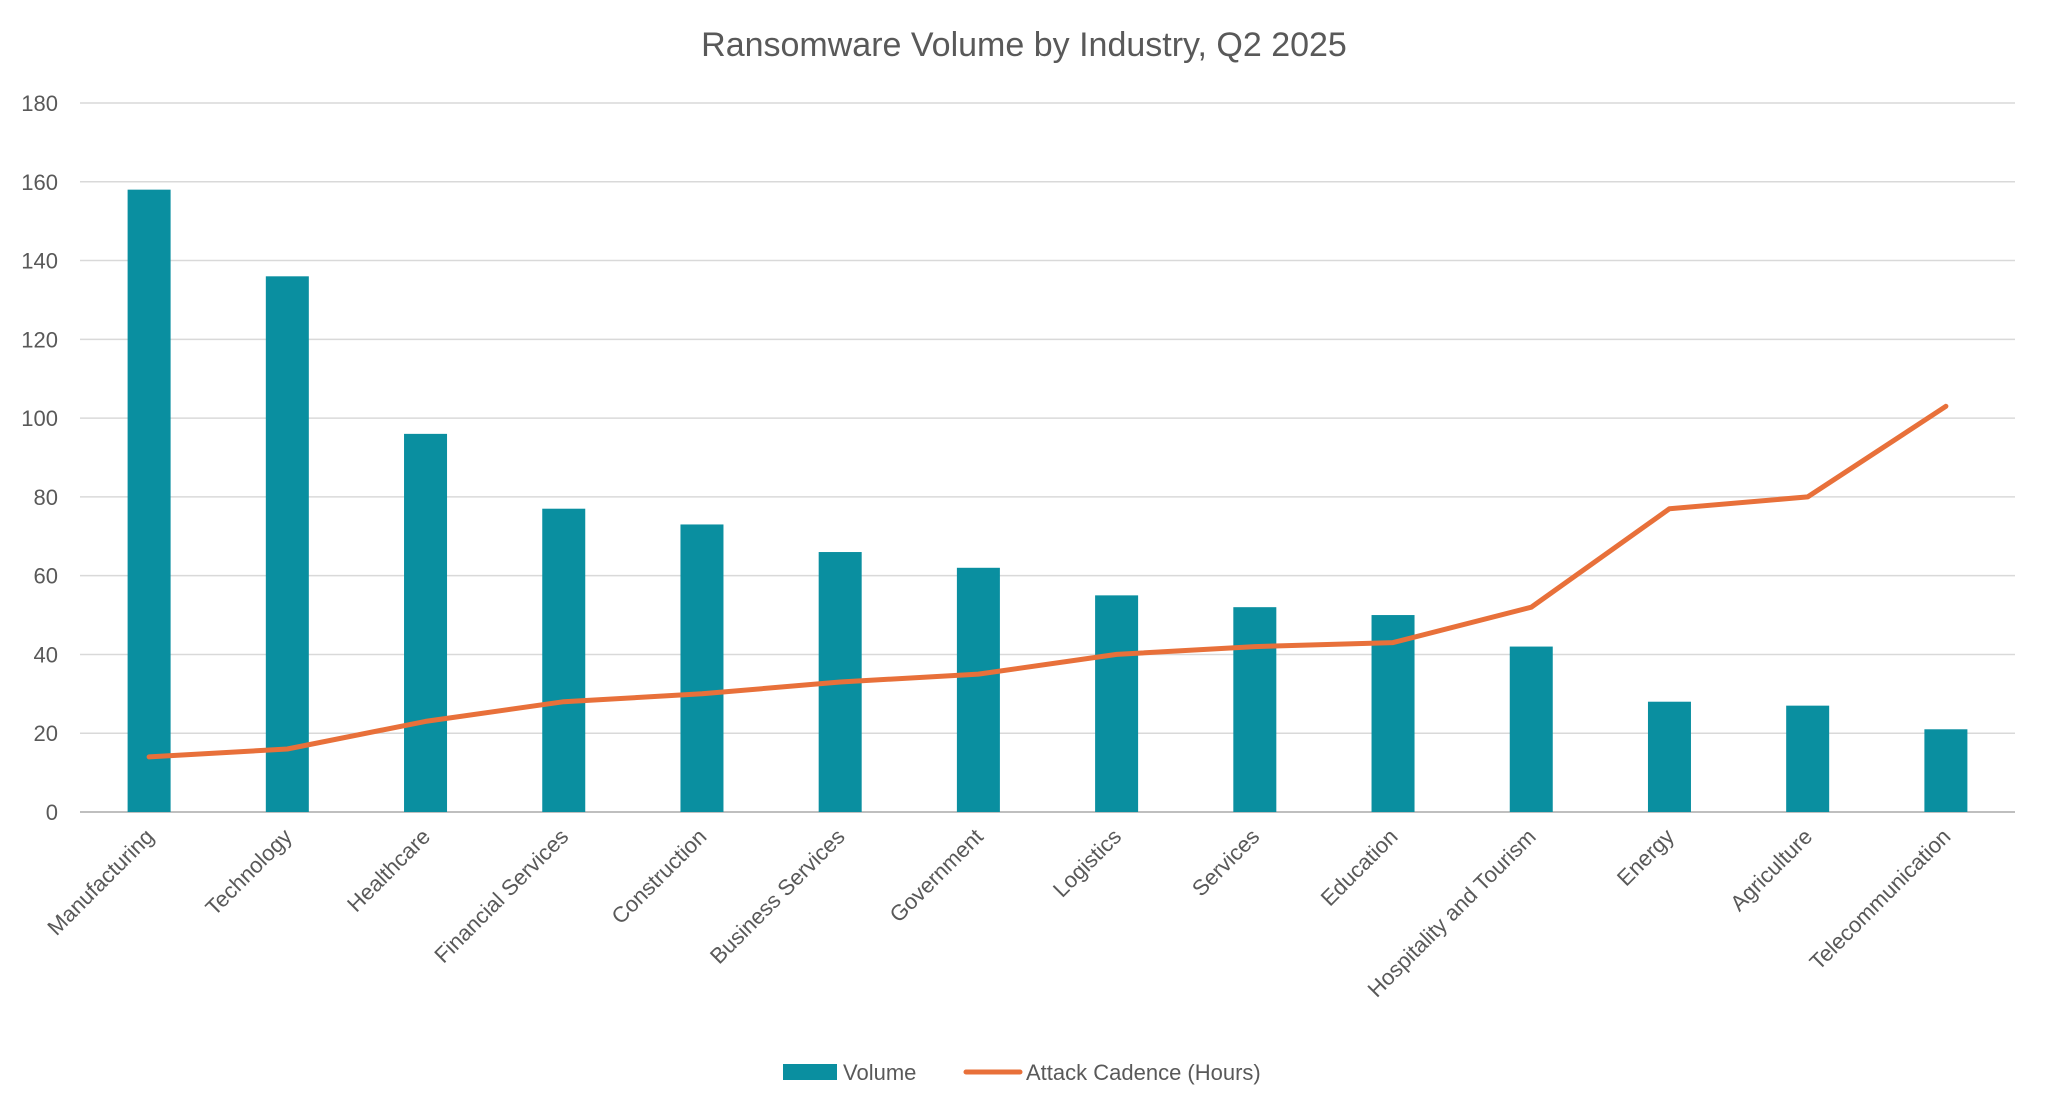  I want to click on bar-agriculture, so click(1808, 758).